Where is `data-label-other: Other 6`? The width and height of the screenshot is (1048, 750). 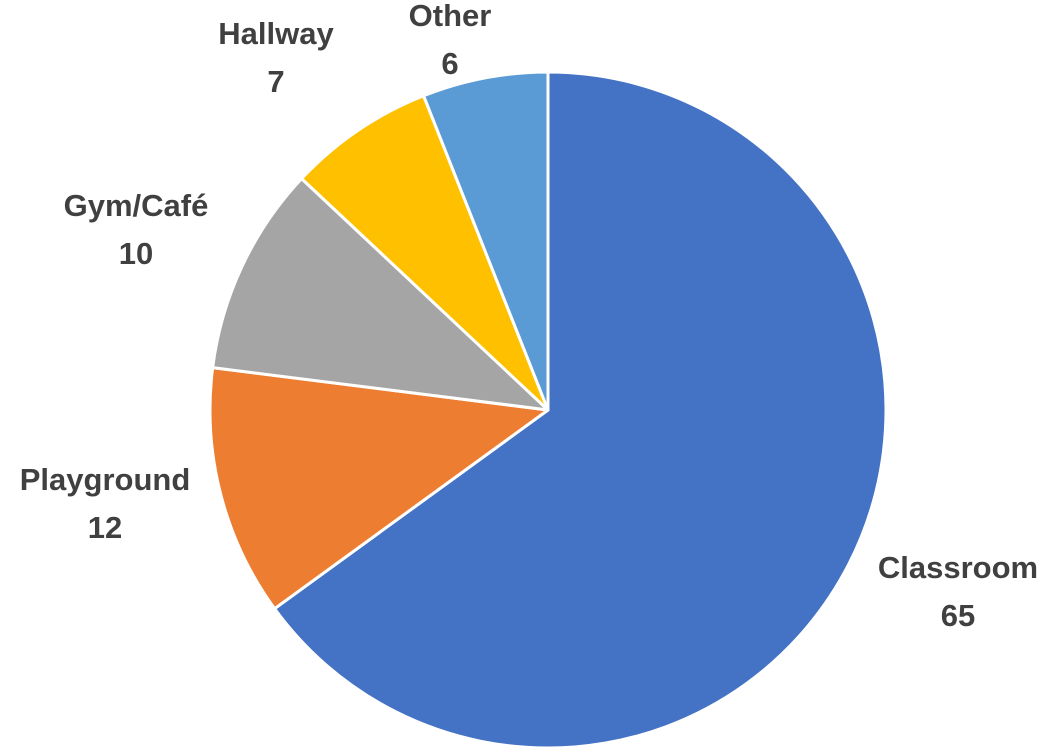
data-label-other: Other 6 is located at coordinates (450, 40).